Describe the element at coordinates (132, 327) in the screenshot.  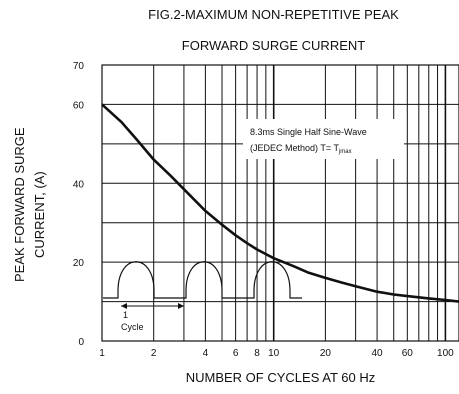
I see `inset-cycle-label: Cycle` at that location.